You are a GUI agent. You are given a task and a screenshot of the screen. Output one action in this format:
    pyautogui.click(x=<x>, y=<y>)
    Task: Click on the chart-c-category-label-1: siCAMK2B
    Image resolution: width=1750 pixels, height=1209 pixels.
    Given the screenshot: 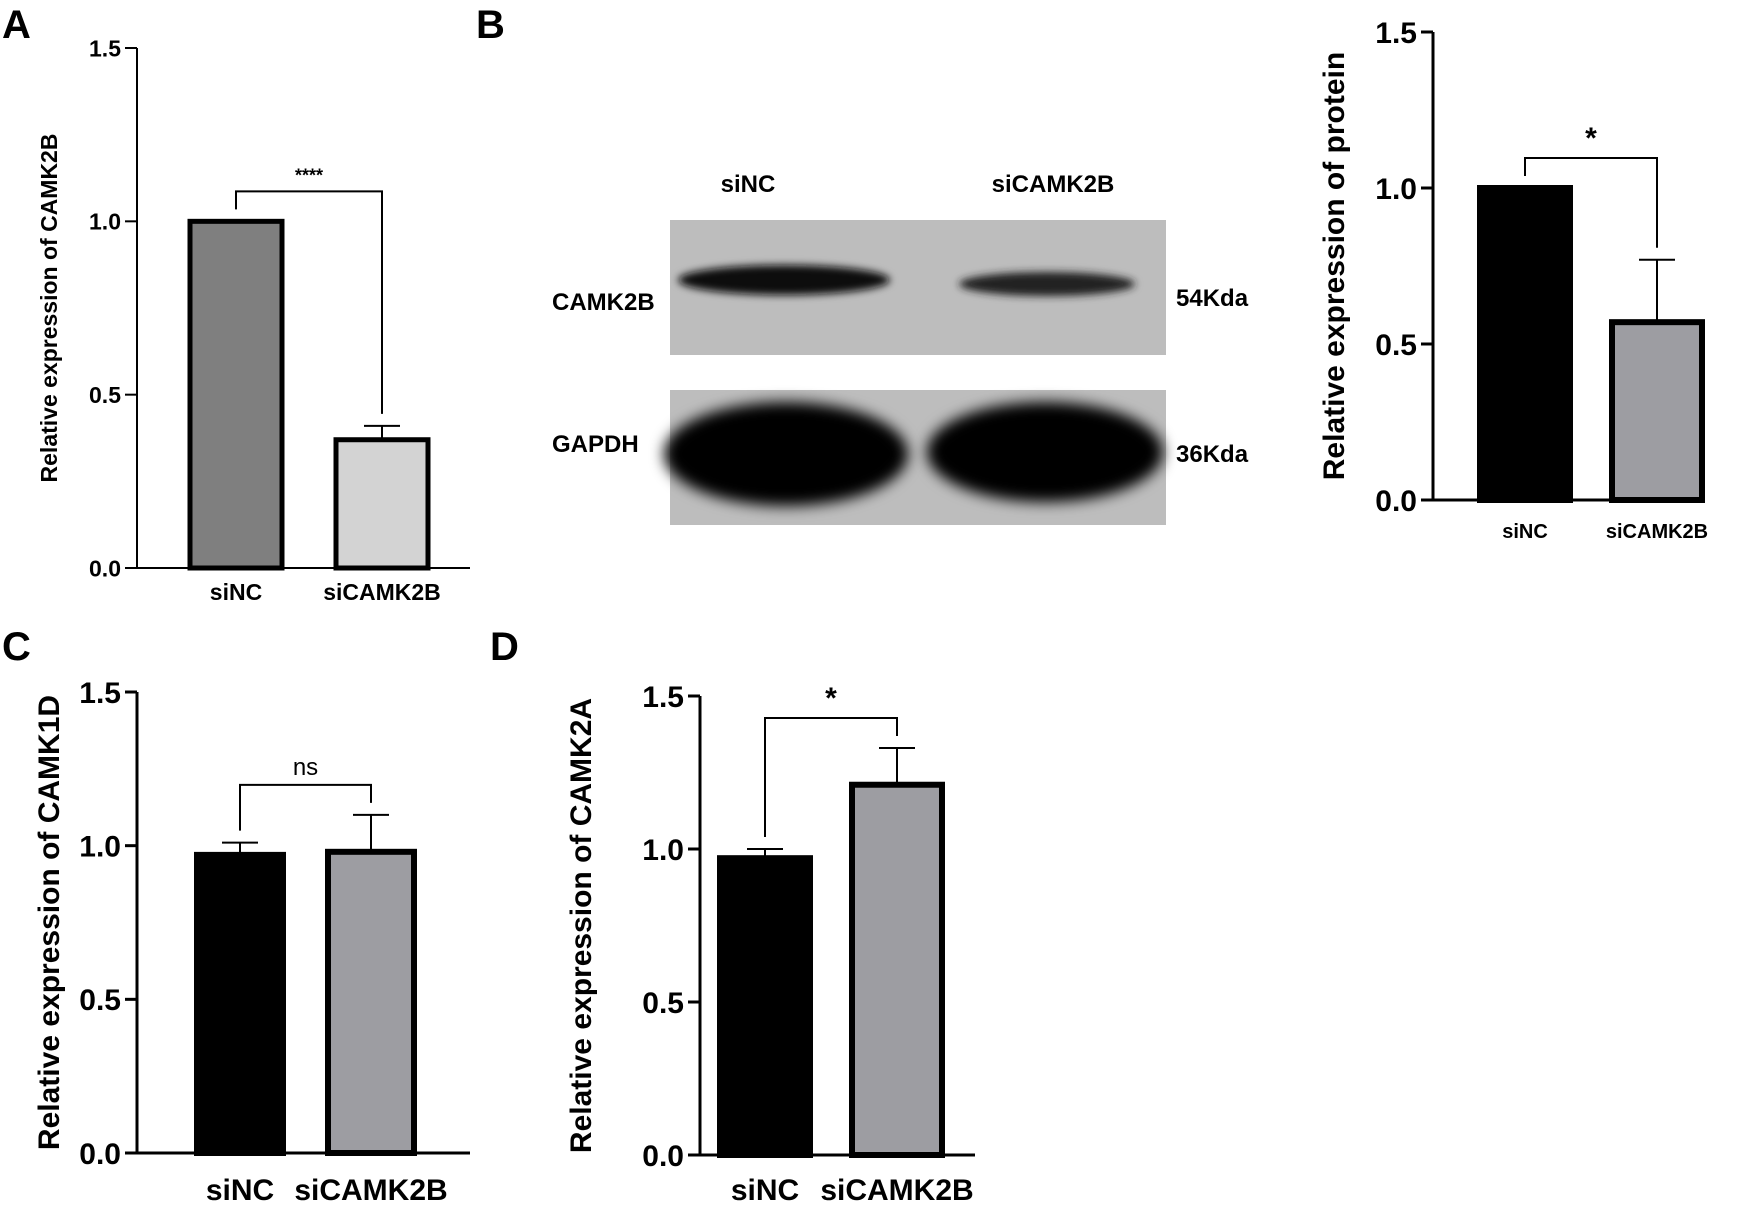 What is the action you would take?
    pyautogui.click(x=370, y=1190)
    